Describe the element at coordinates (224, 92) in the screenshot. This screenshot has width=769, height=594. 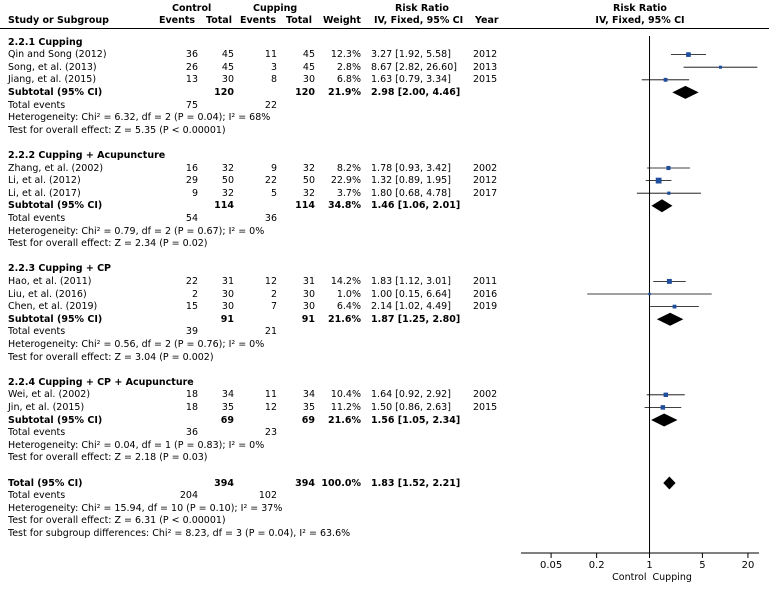
I see `cell-ct: 120` at that location.